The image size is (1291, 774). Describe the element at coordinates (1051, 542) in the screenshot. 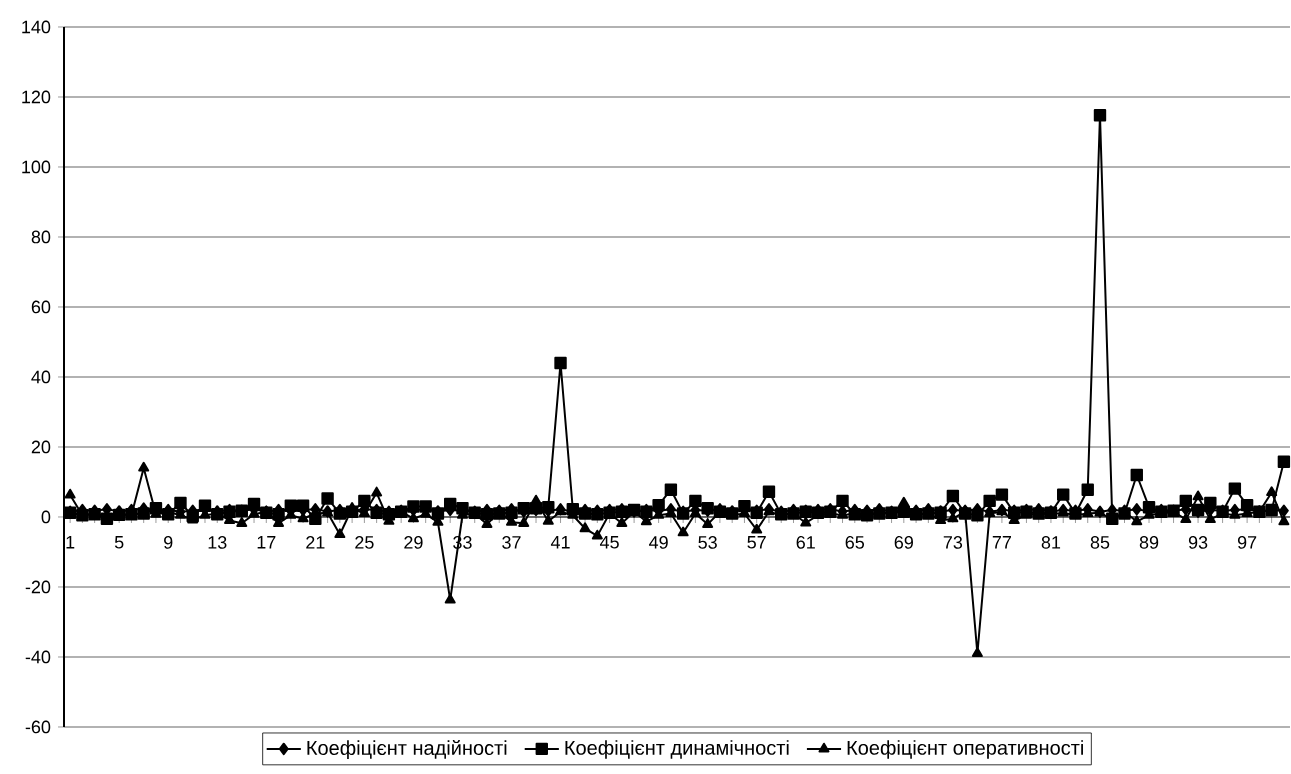

I see `x-tick-label: 81` at that location.